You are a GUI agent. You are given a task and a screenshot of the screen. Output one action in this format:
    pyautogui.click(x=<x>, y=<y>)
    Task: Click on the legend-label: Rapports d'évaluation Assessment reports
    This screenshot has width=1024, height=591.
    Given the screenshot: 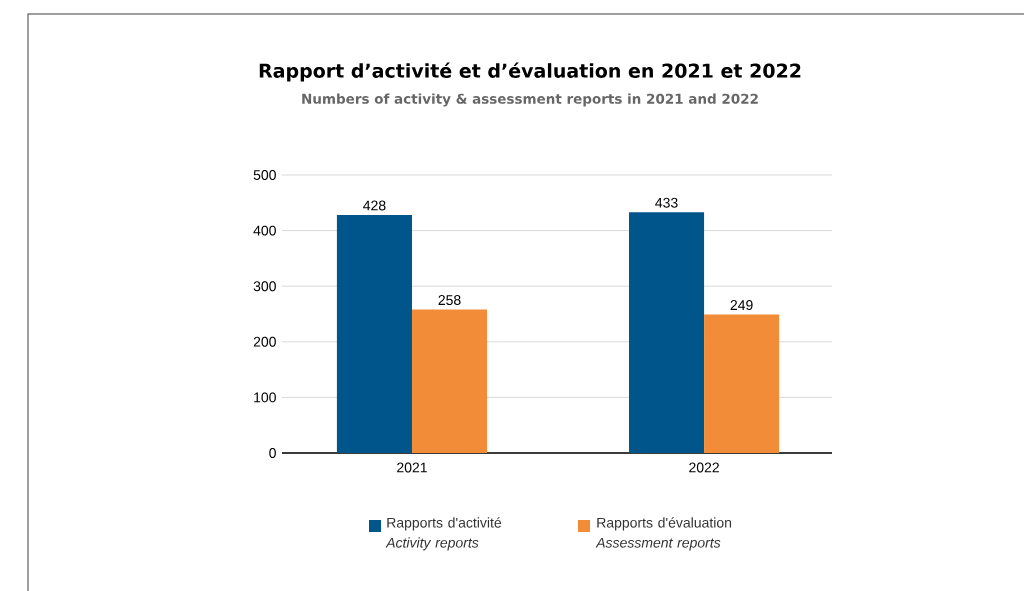 What is the action you would take?
    pyautogui.click(x=663, y=534)
    